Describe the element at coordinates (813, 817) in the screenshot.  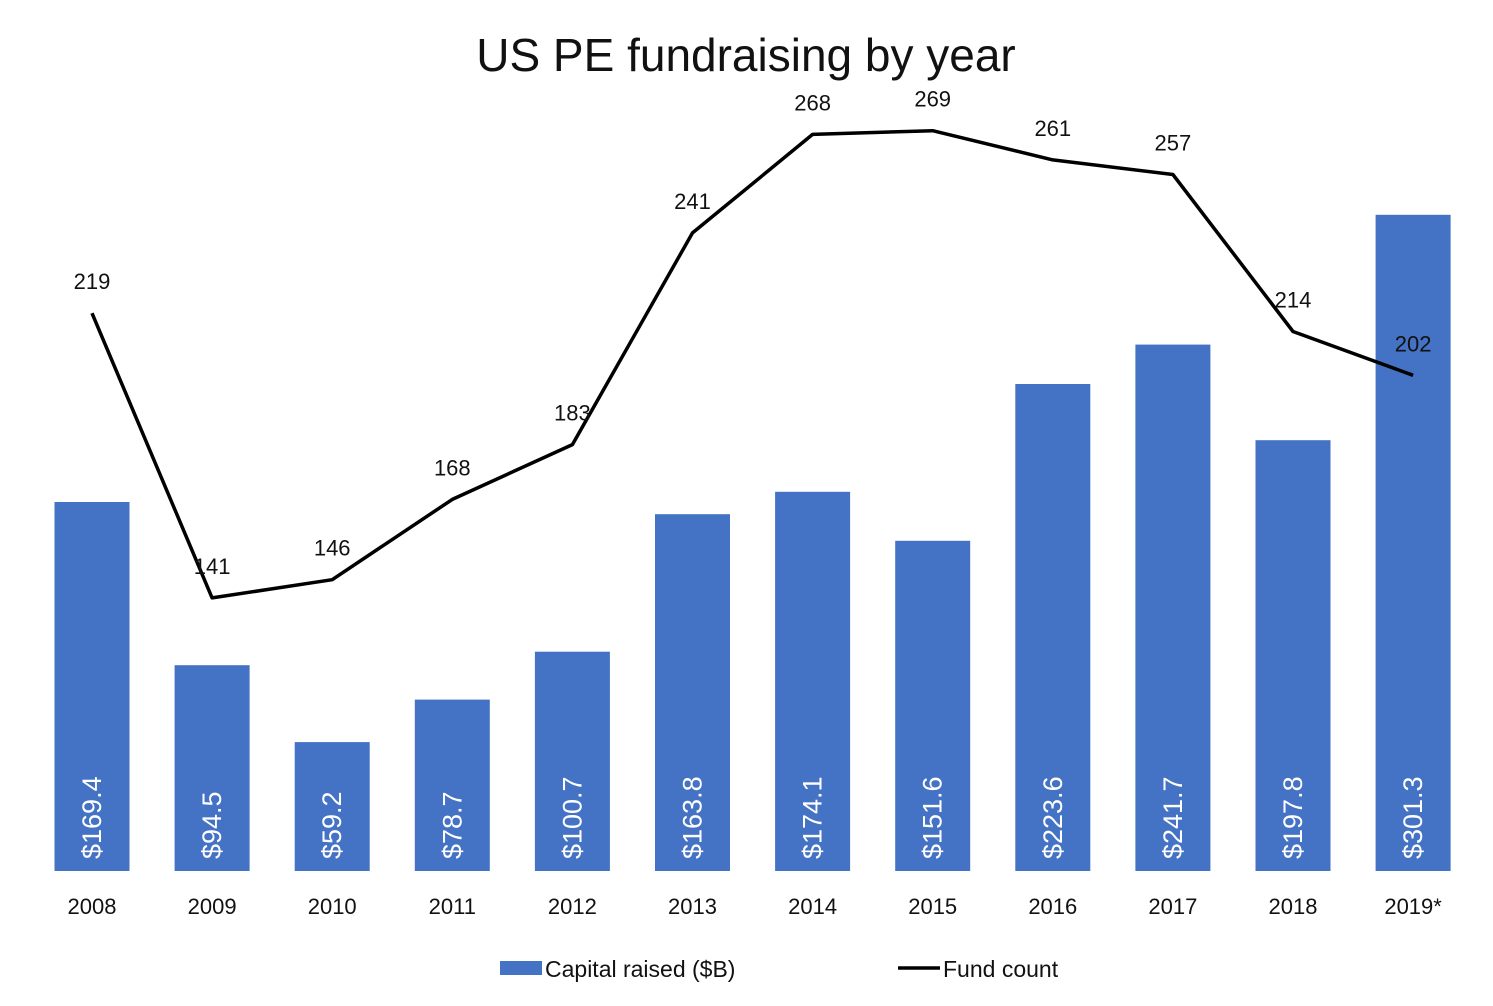
I see `bar-label-2014: $174.1` at that location.